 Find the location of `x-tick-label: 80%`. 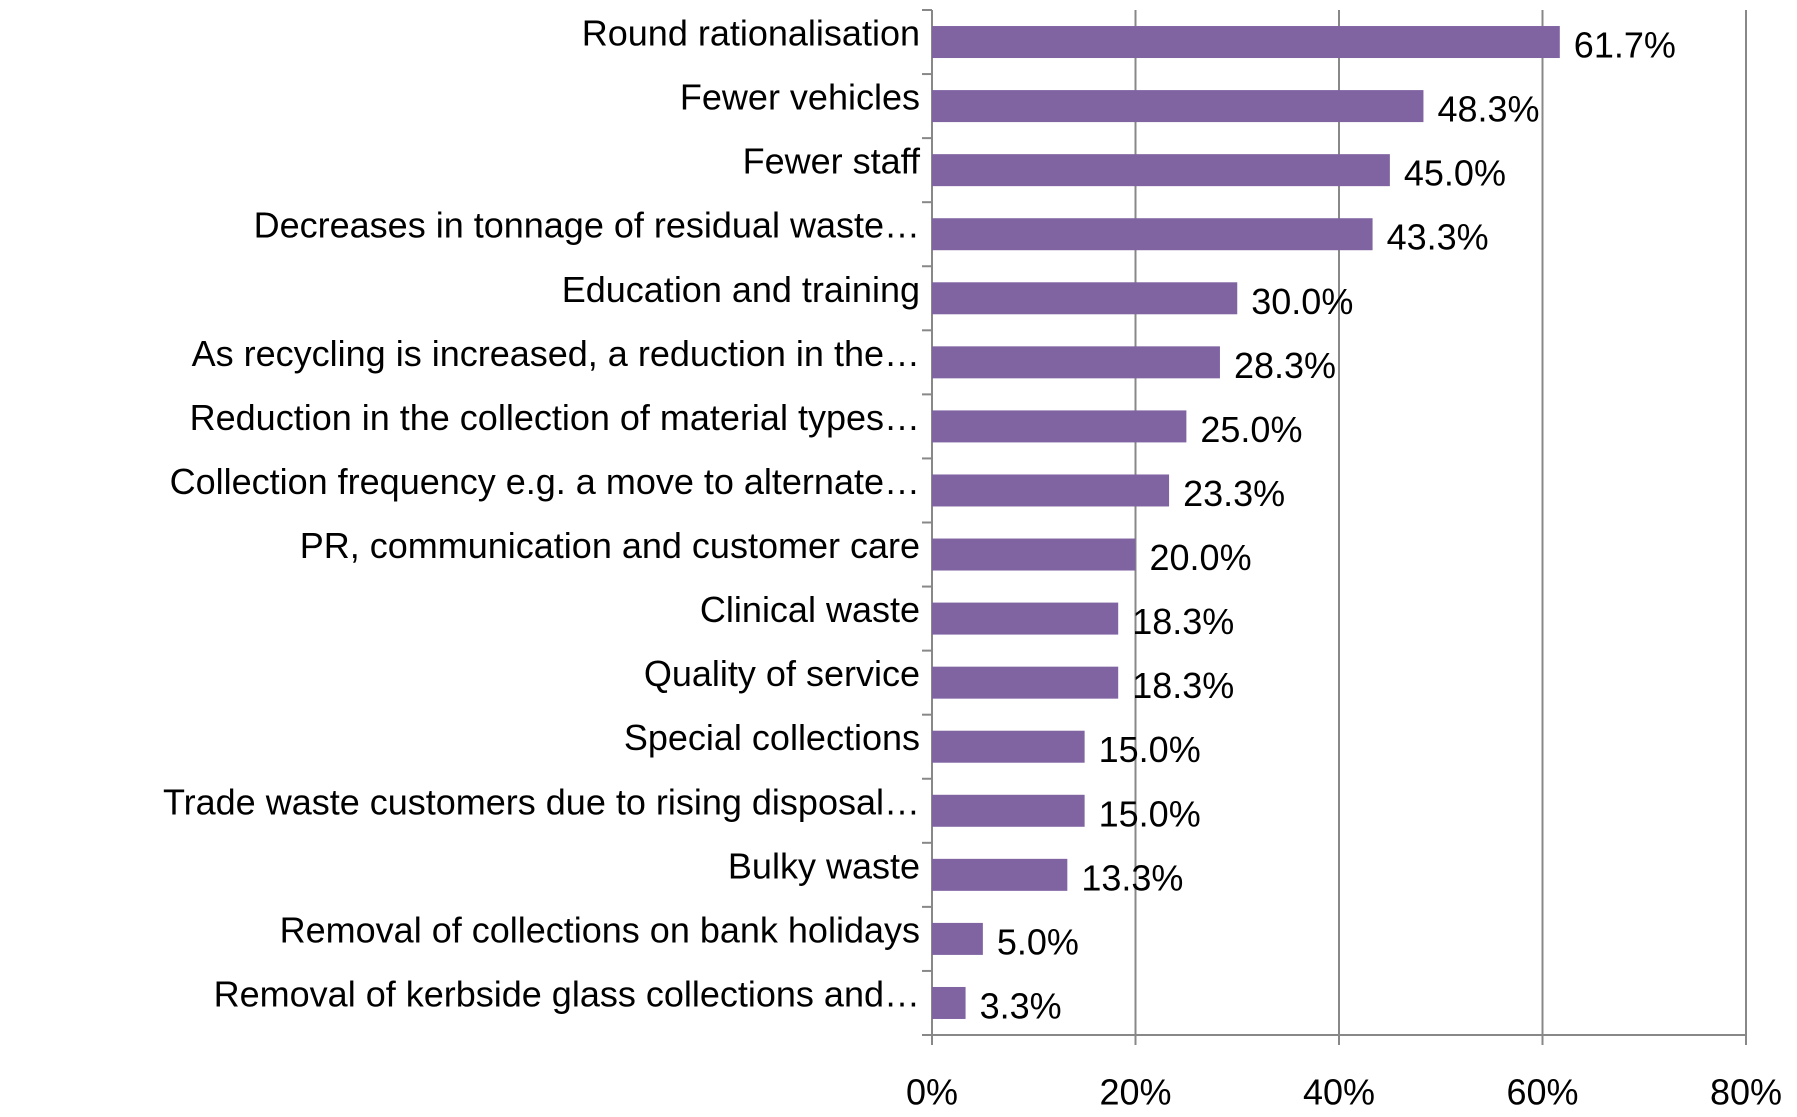

x-tick-label: 80% is located at coordinates (1746, 1092).